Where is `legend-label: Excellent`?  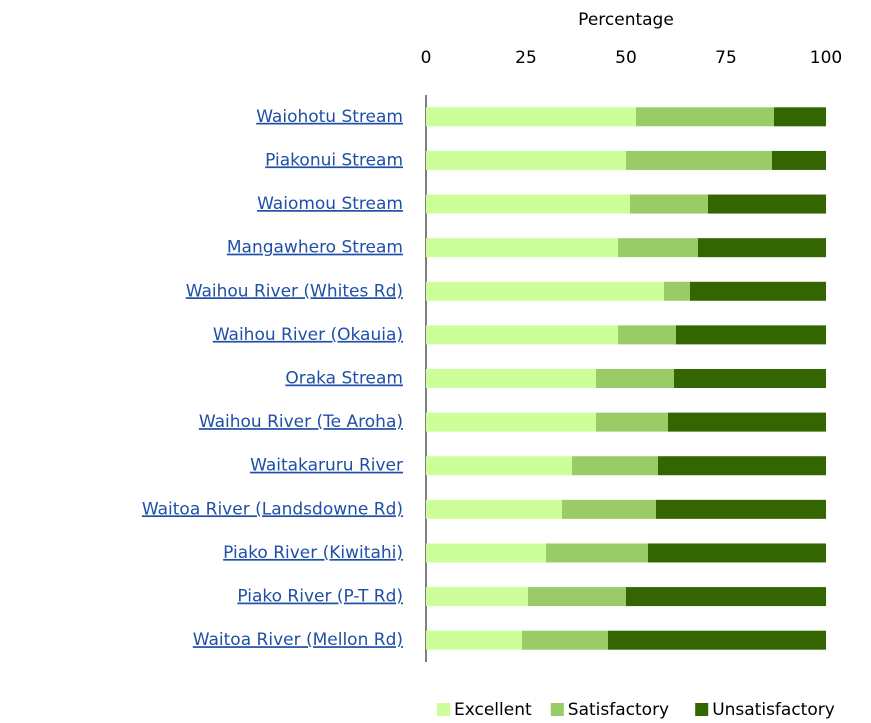 legend-label: Excellent is located at coordinates (493, 710).